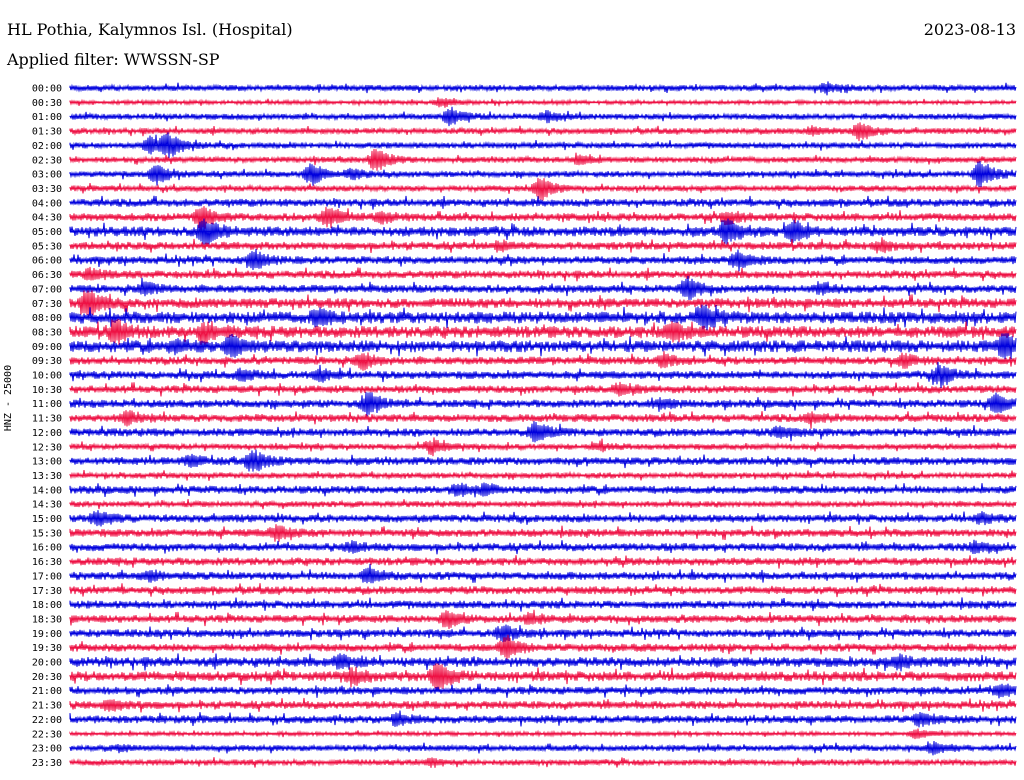  What do you see at coordinates (47, 218) in the screenshot?
I see `hour-tick-label: 04:30` at bounding box center [47, 218].